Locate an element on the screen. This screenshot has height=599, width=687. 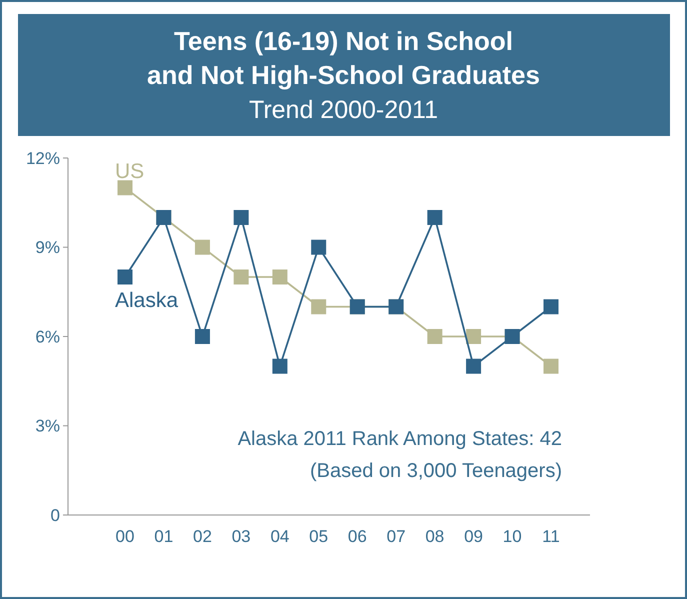
chart-title: Teens (16-19) Not in School and Not High-School Graduates is located at coordinates (343, 58).